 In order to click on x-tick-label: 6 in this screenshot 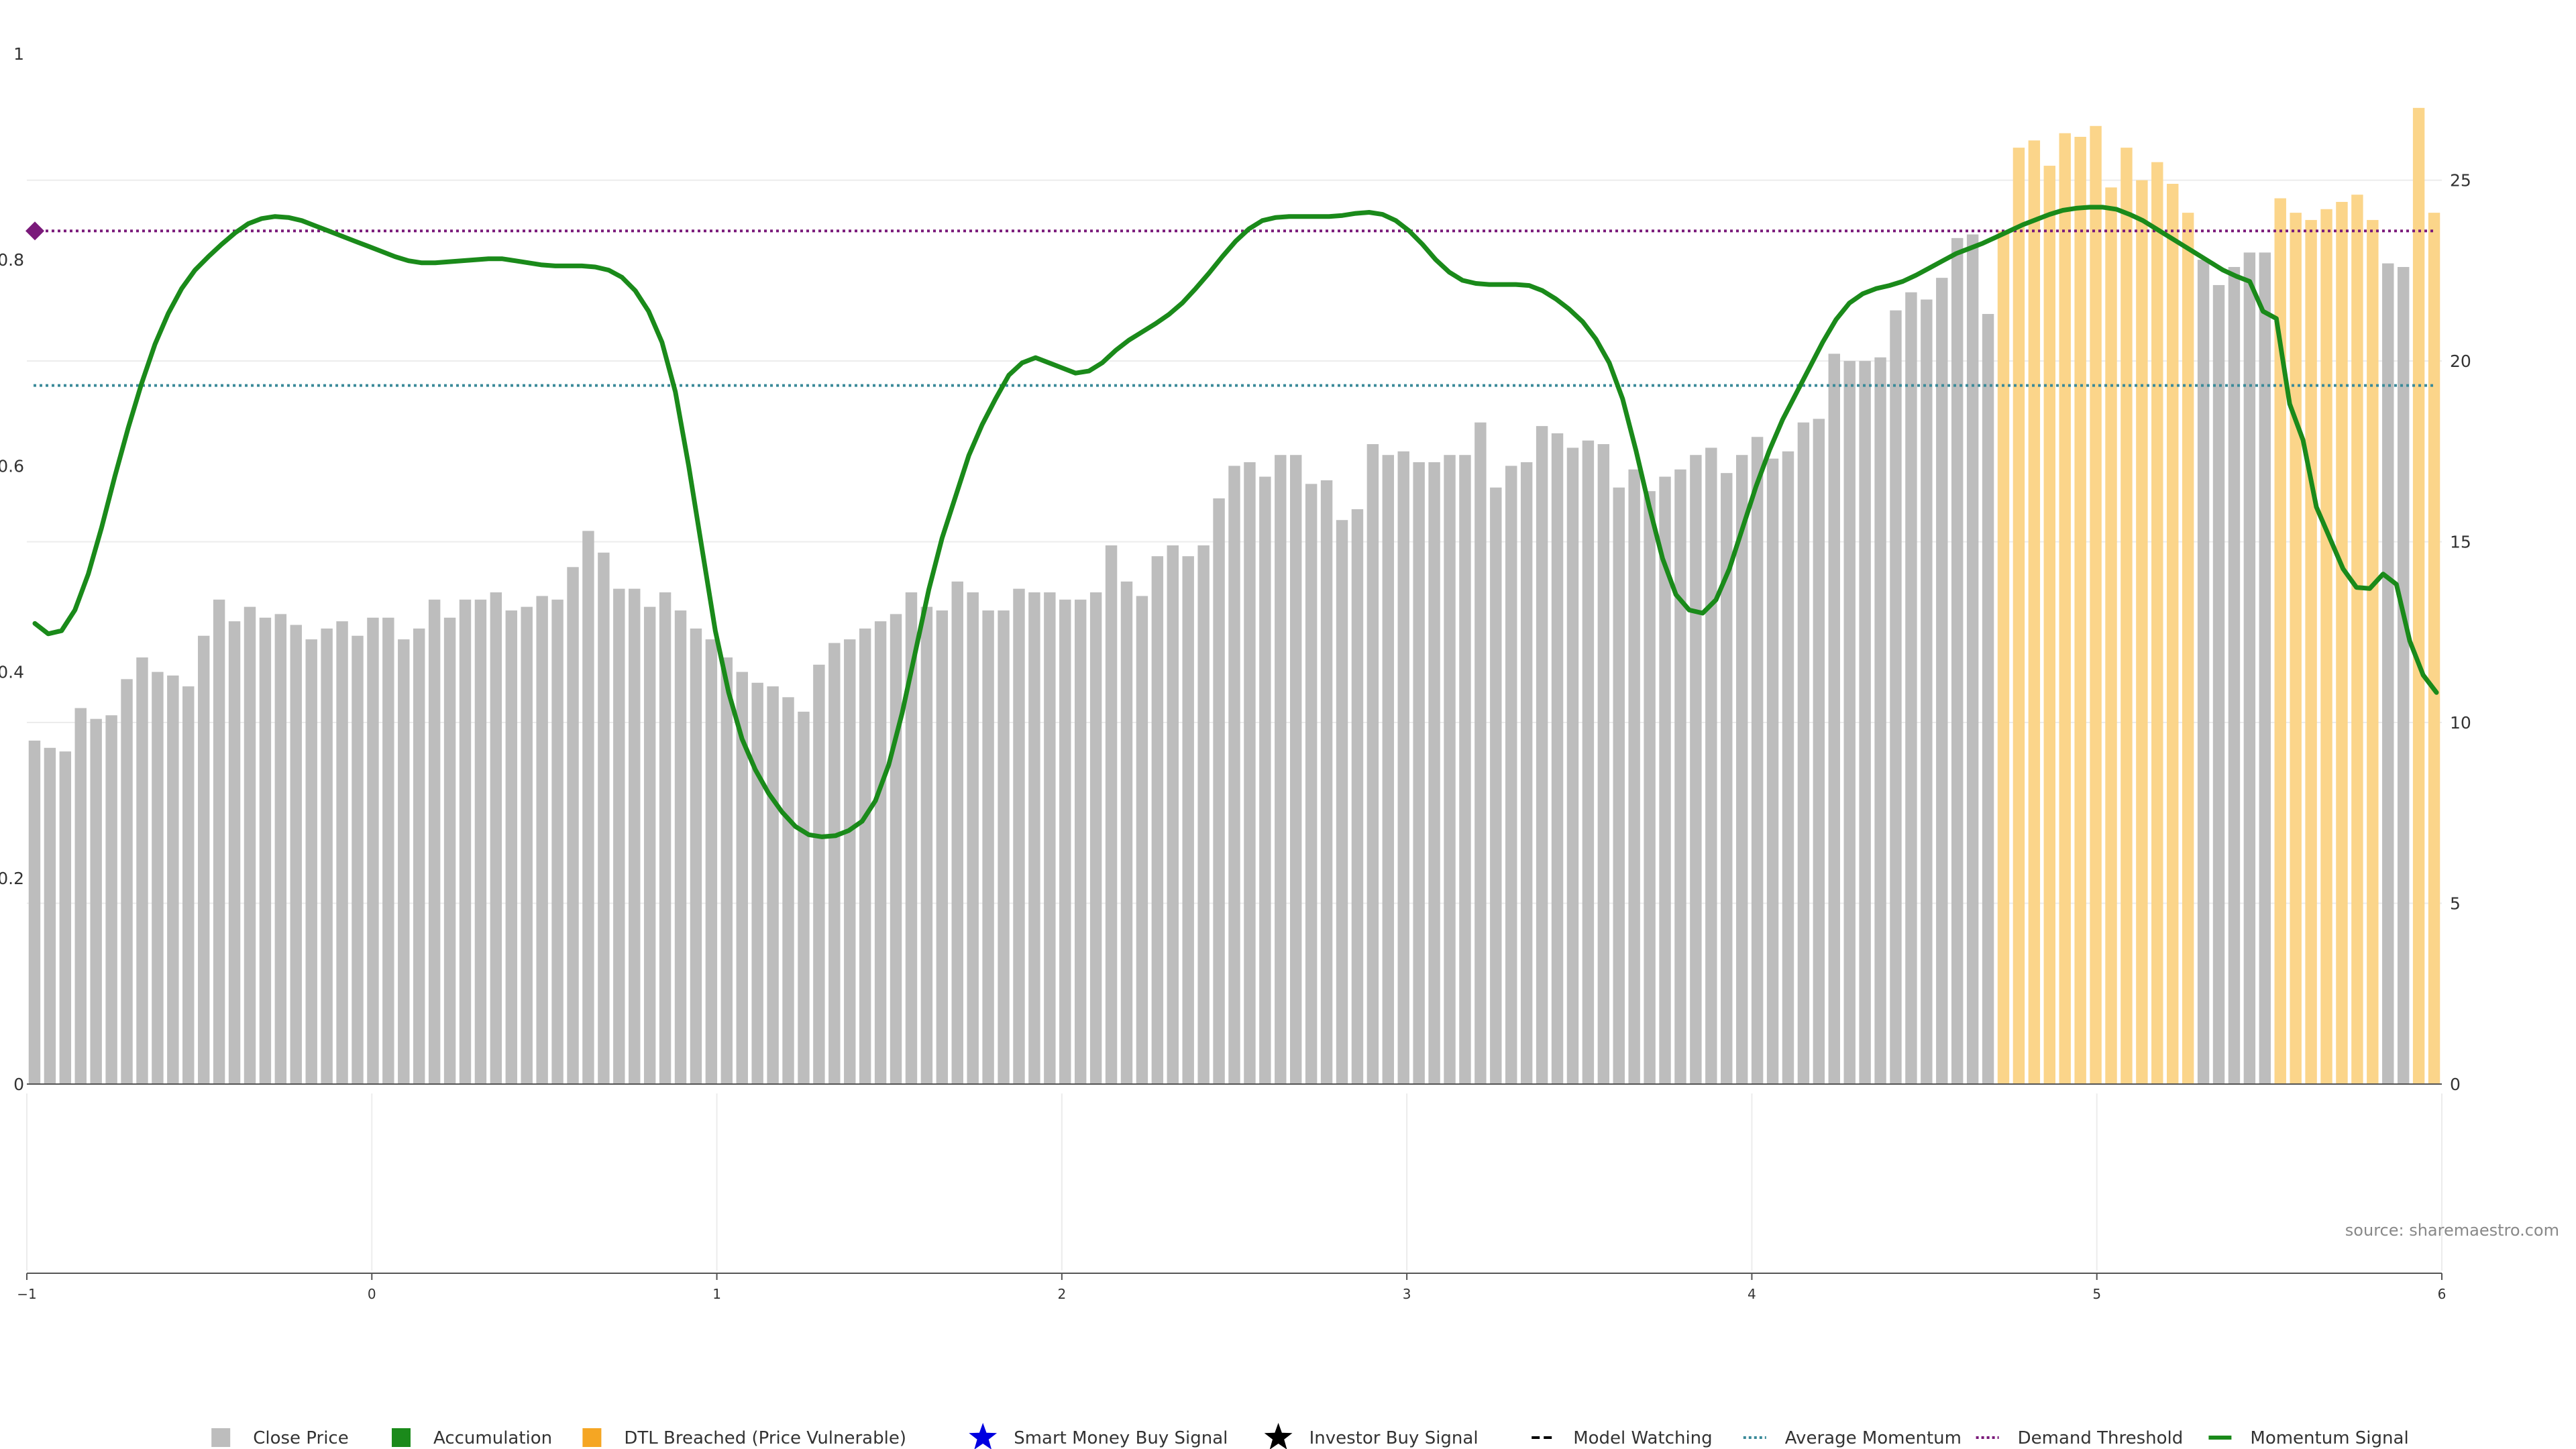, I will do `click(2442, 1294)`.